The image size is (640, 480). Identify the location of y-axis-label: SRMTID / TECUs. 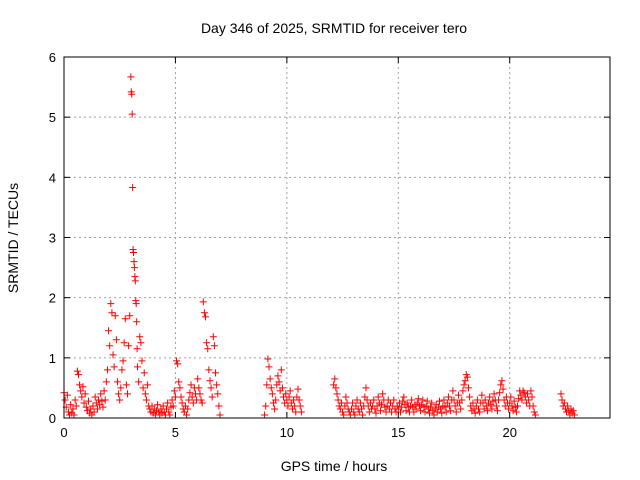
(13, 238).